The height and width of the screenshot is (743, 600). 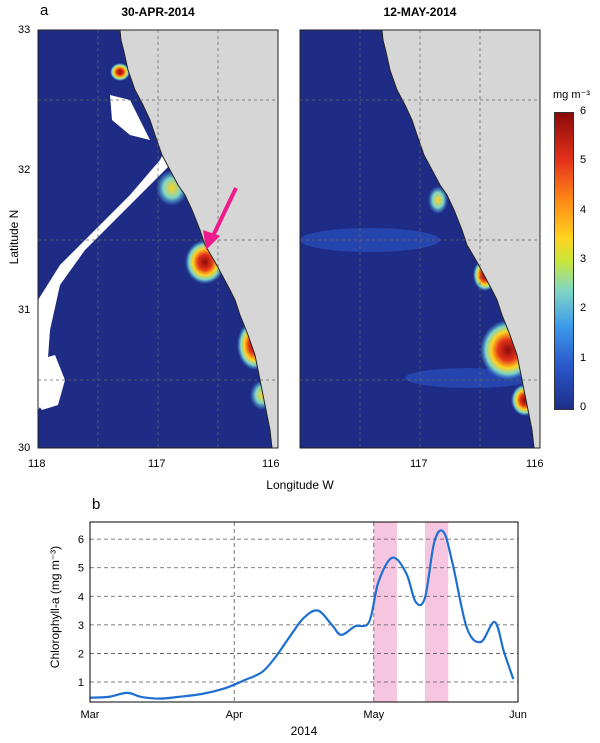 What do you see at coordinates (24, 310) in the screenshot?
I see `lat-tick-31: 31` at bounding box center [24, 310].